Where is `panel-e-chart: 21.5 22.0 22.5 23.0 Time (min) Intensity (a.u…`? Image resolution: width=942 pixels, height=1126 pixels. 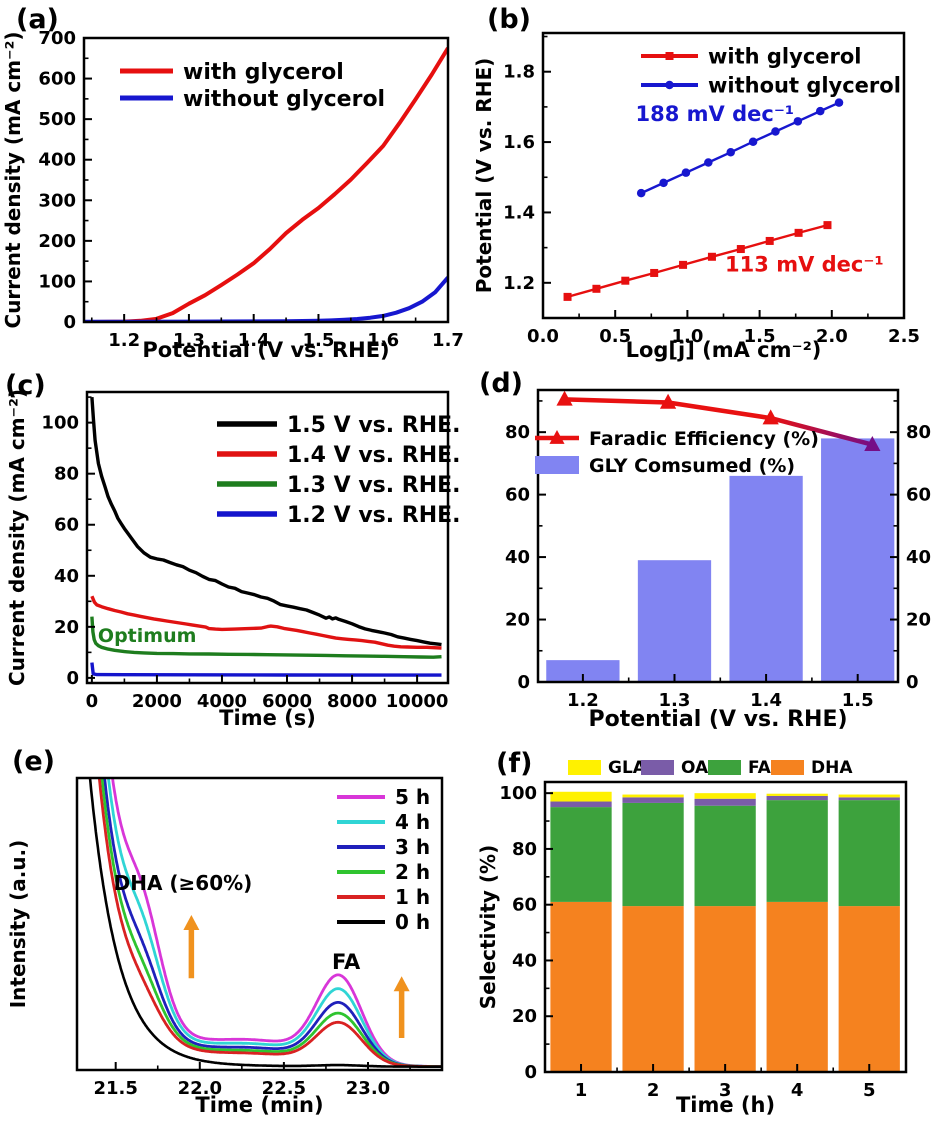
panel-e-chart: 21.5 22.0 22.5 23.0 Time (min) Intensity (a.u… is located at coordinates (225, 946).